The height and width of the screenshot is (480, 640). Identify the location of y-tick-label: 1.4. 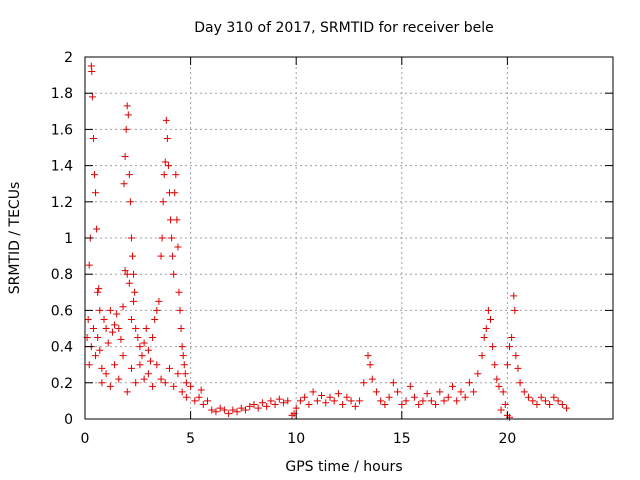
(62, 167).